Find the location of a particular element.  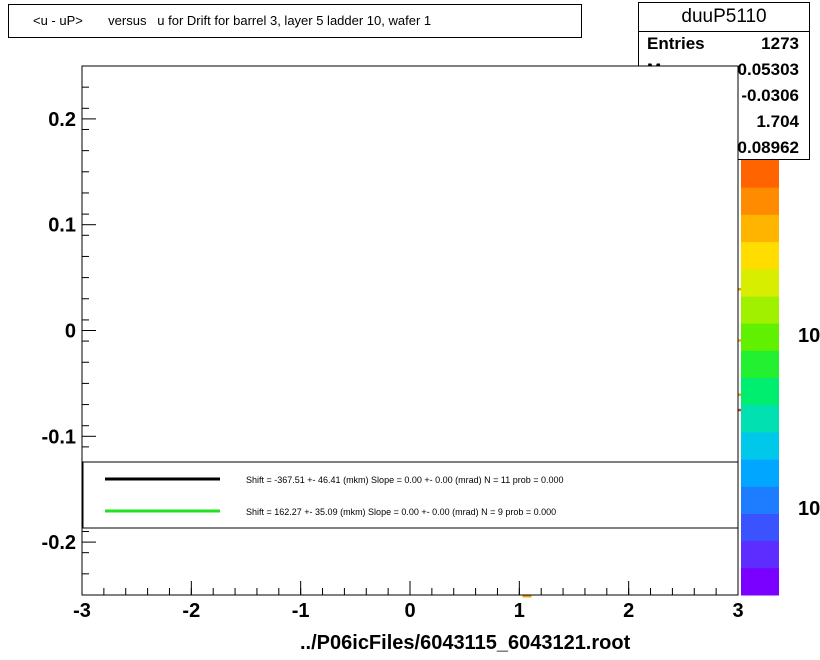

y-tick-label: 0.2 is located at coordinates (62, 120).